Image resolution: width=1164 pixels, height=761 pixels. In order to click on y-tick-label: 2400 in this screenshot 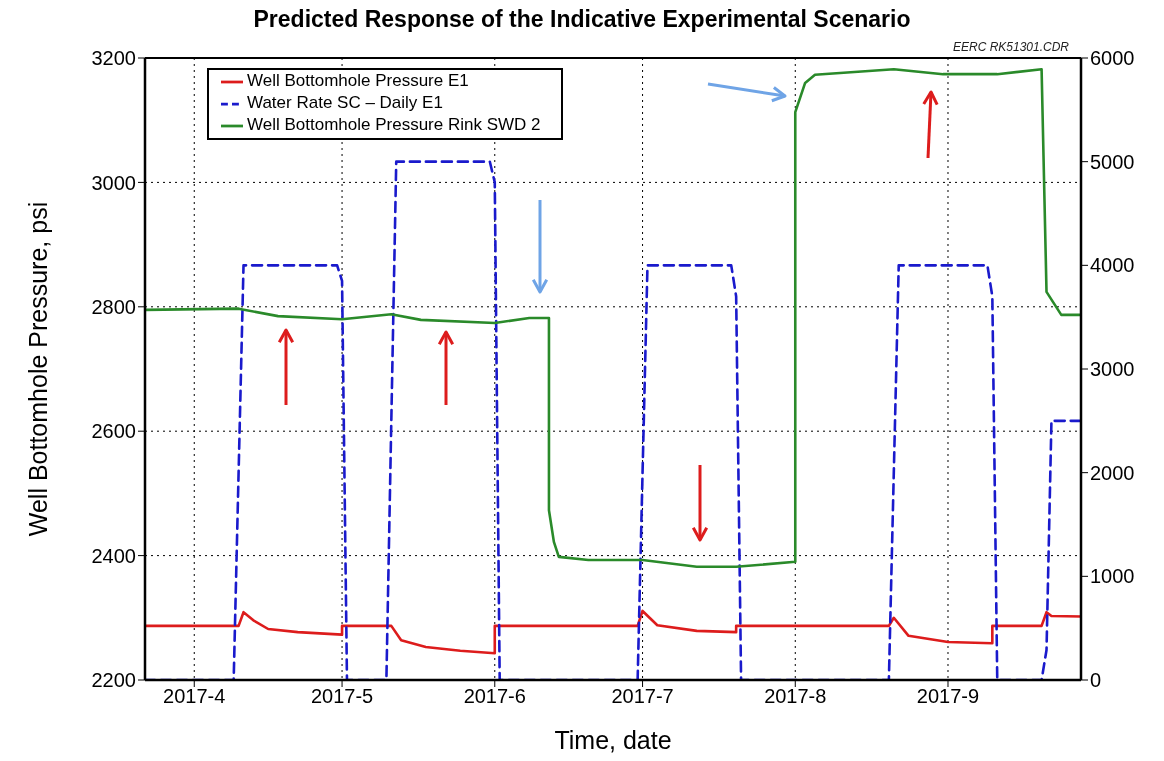, I will do `click(113, 555)`.